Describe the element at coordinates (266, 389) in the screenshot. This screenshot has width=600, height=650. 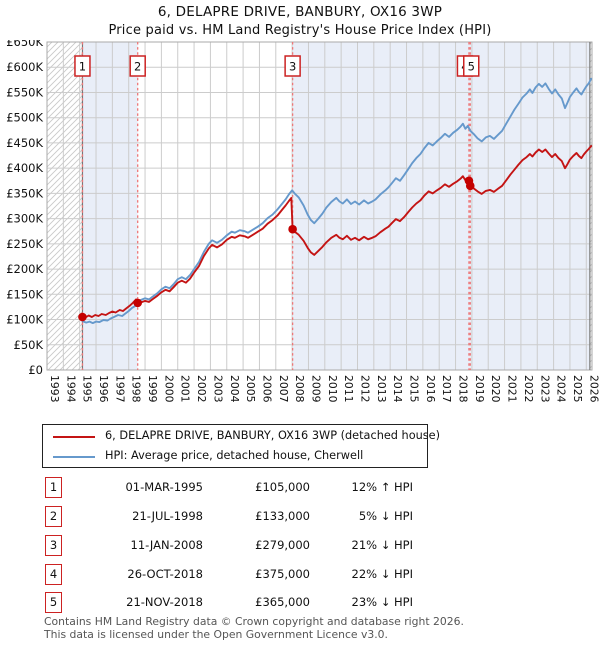
I see `svg-text: 2006` at that location.